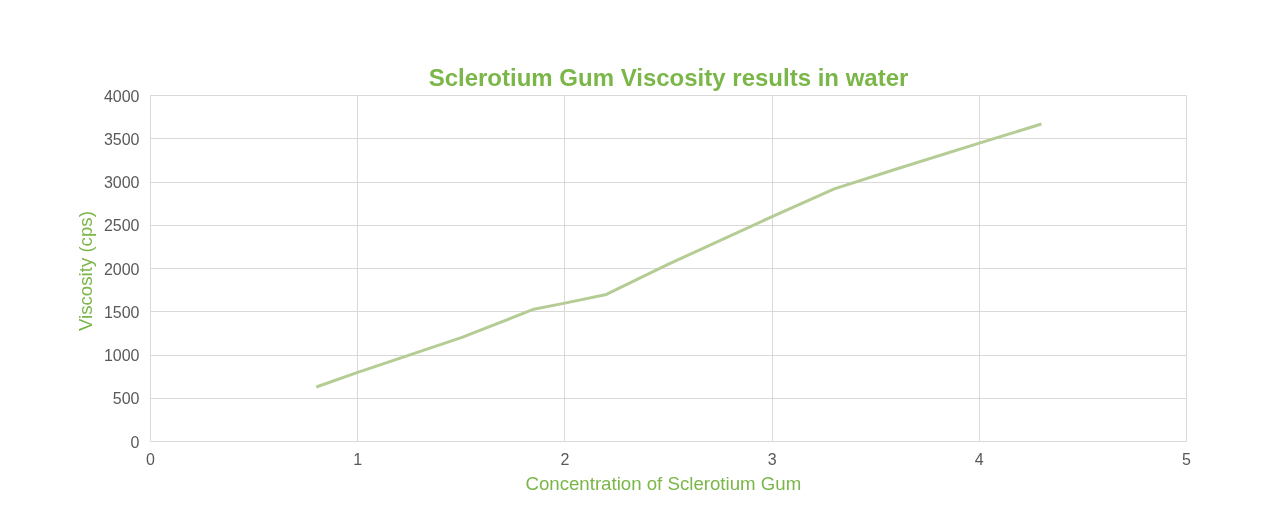 This screenshot has width=1262, height=511. What do you see at coordinates (121, 269) in the screenshot?
I see `y-tick-label: 2000` at bounding box center [121, 269].